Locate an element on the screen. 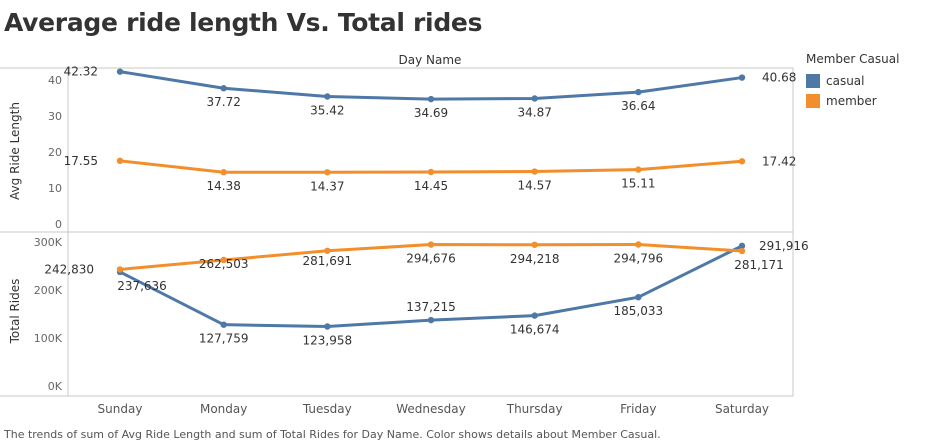 The width and height of the screenshot is (945, 444). legend: Member Casual casual member is located at coordinates (852, 81).